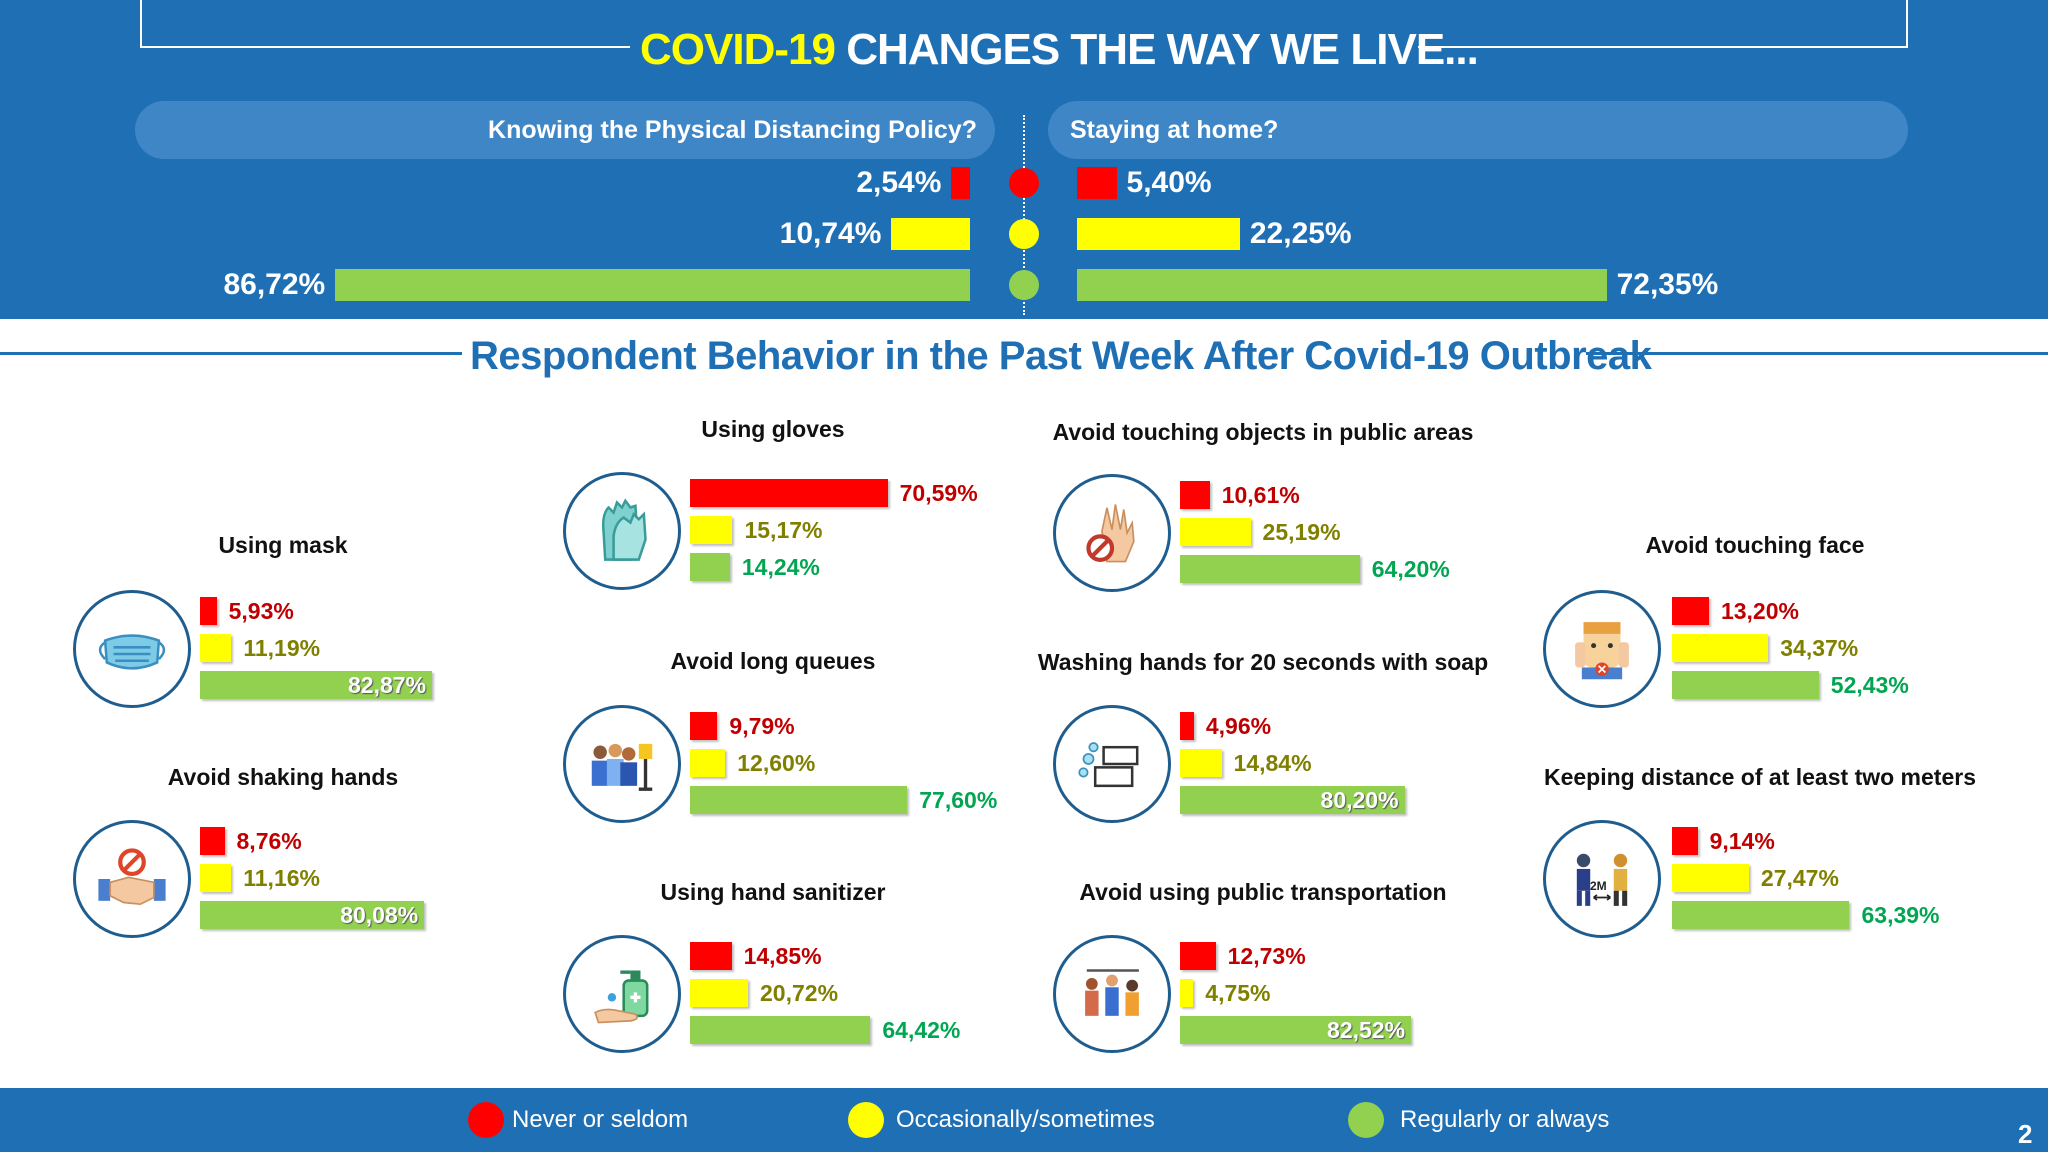 The image size is (2048, 1152). Describe the element at coordinates (652, 285) in the screenshot. I see `left-bar-regularly` at that location.